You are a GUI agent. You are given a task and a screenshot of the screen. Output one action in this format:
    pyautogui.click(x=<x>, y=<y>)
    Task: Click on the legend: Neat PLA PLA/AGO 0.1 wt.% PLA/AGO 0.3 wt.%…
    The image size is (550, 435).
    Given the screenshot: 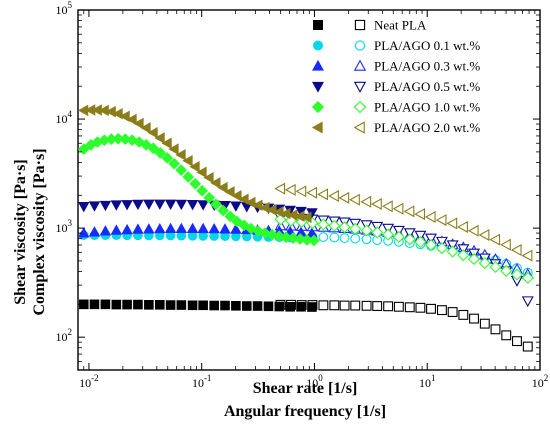 What is the action you would take?
    pyautogui.click(x=395, y=76)
    